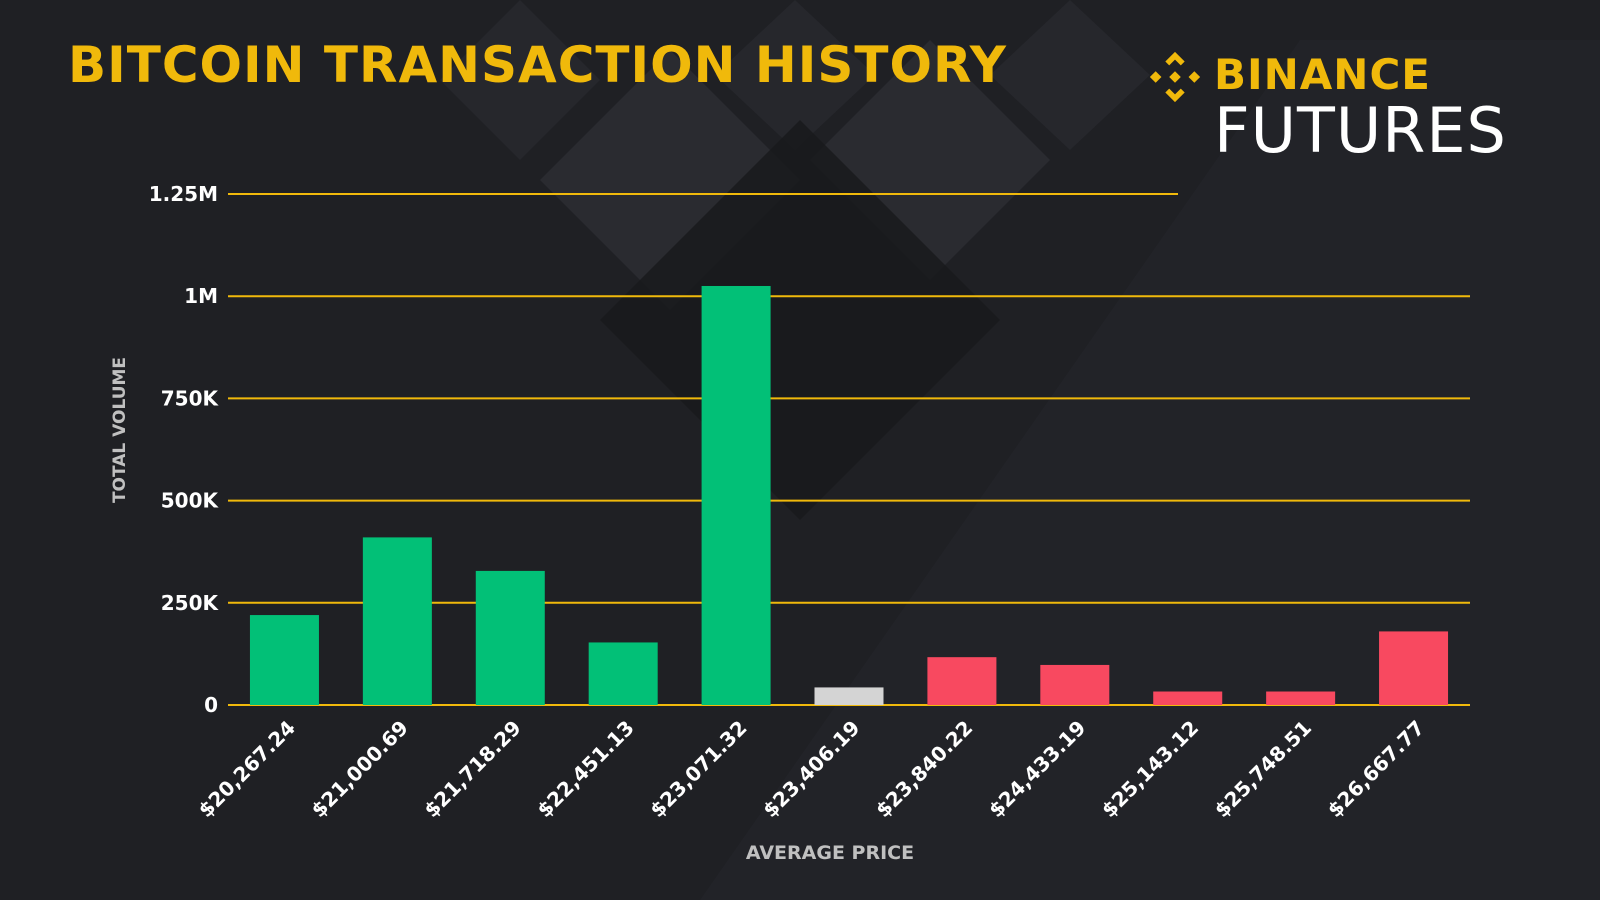  Describe the element at coordinates (183, 194) in the screenshot. I see `y-tick-label: 1.25M` at that location.